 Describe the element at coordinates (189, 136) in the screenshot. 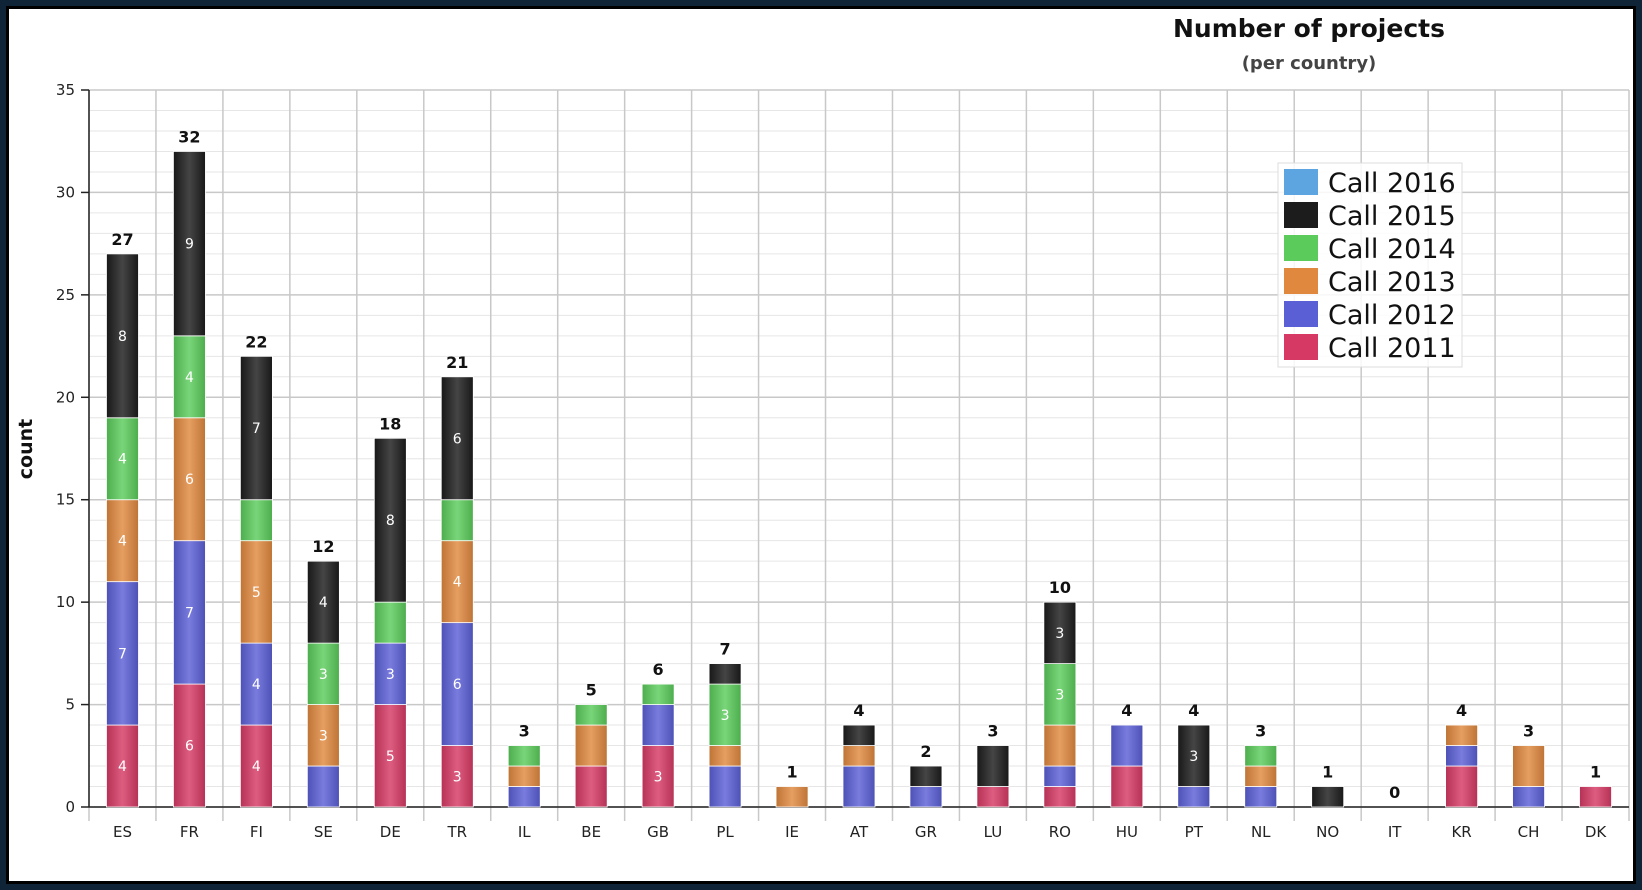

I see `bar-total-label: 32` at that location.